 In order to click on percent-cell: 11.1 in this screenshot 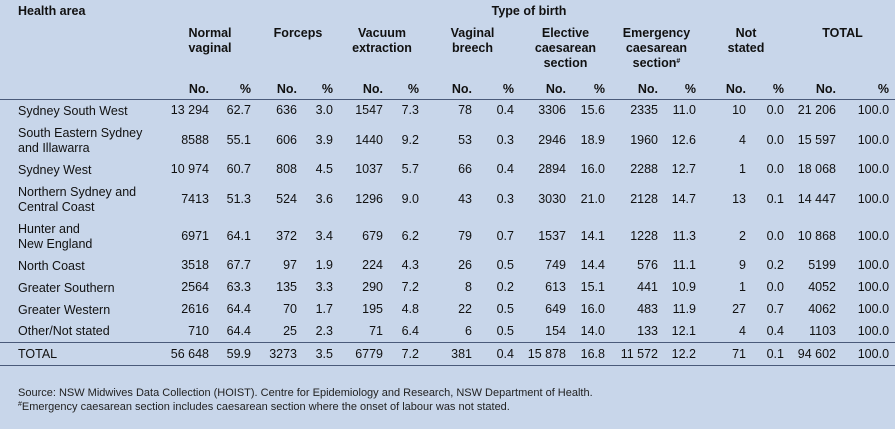, I will do `click(684, 265)`.